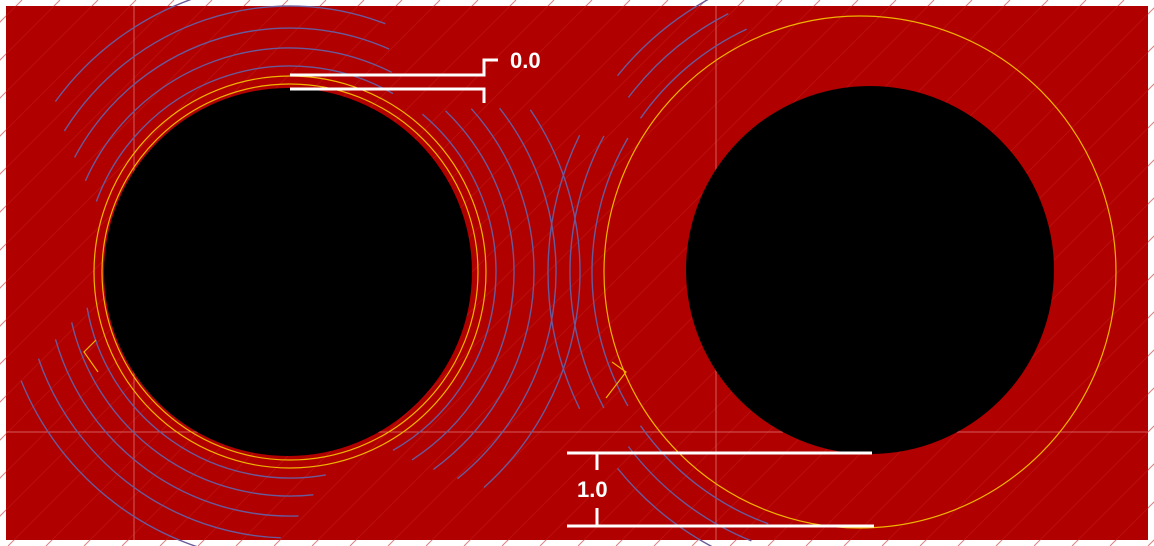 This screenshot has height=546, width=1154. What do you see at coordinates (388, 95) in the screenshot?
I see `dimension-top-lower-line` at bounding box center [388, 95].